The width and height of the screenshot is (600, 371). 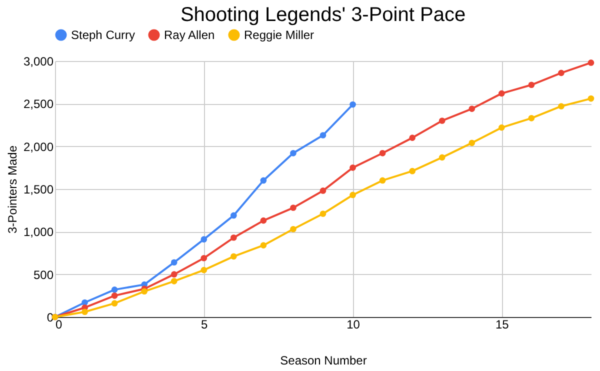 What do you see at coordinates (38, 104) in the screenshot?
I see `y-tick-label: 2,500` at bounding box center [38, 104].